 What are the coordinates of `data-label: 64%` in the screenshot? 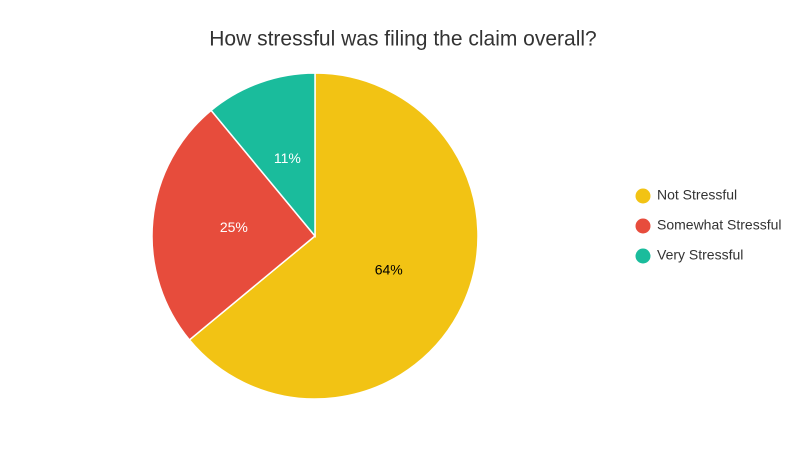 It's located at (389, 269).